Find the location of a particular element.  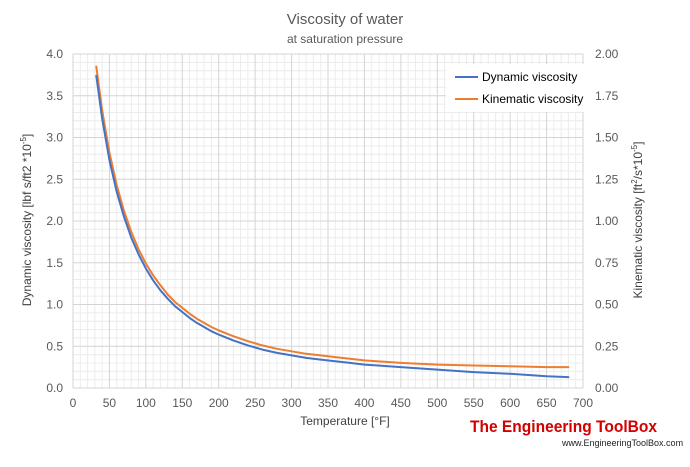

y-right-label-p3: ] is located at coordinates (638, 143).